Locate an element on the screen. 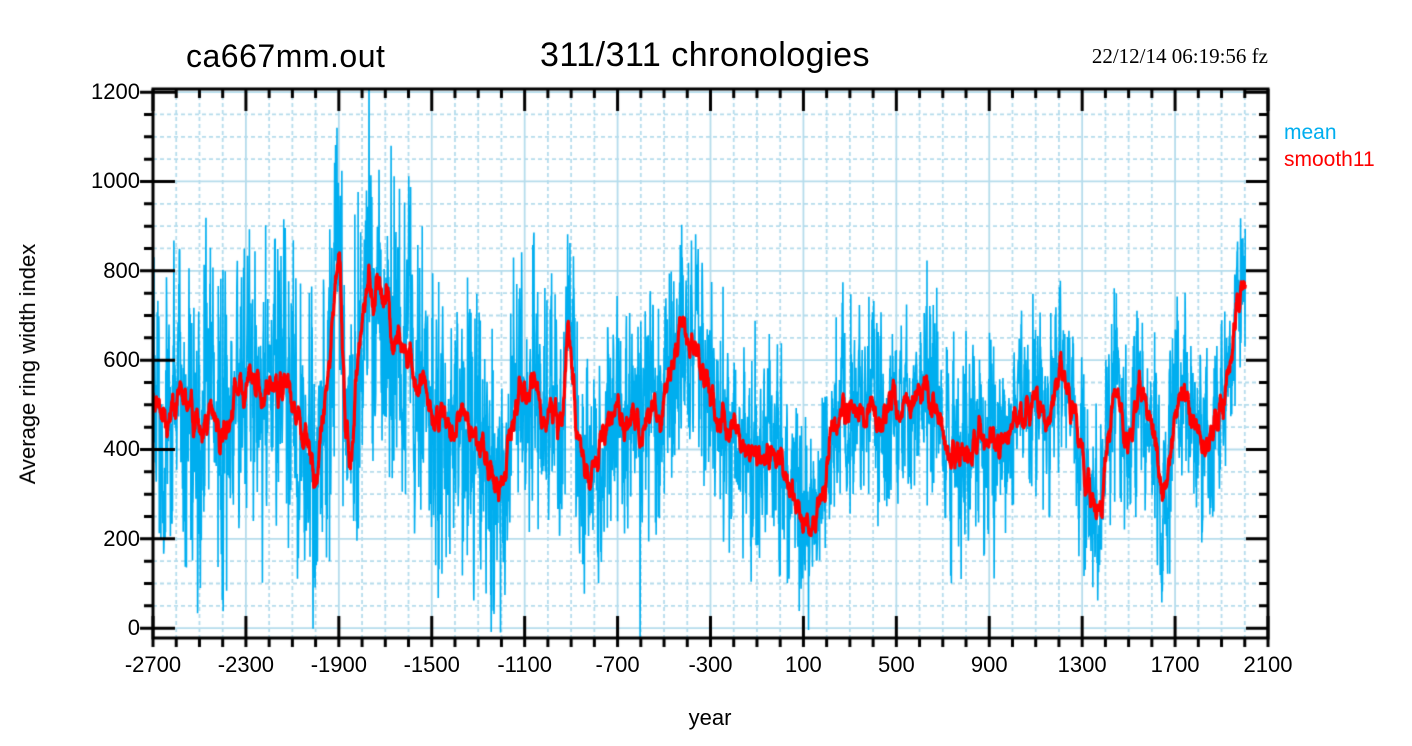 Image resolution: width=1412 pixels, height=746 pixels. x-tick-label: 500 is located at coordinates (896, 664).